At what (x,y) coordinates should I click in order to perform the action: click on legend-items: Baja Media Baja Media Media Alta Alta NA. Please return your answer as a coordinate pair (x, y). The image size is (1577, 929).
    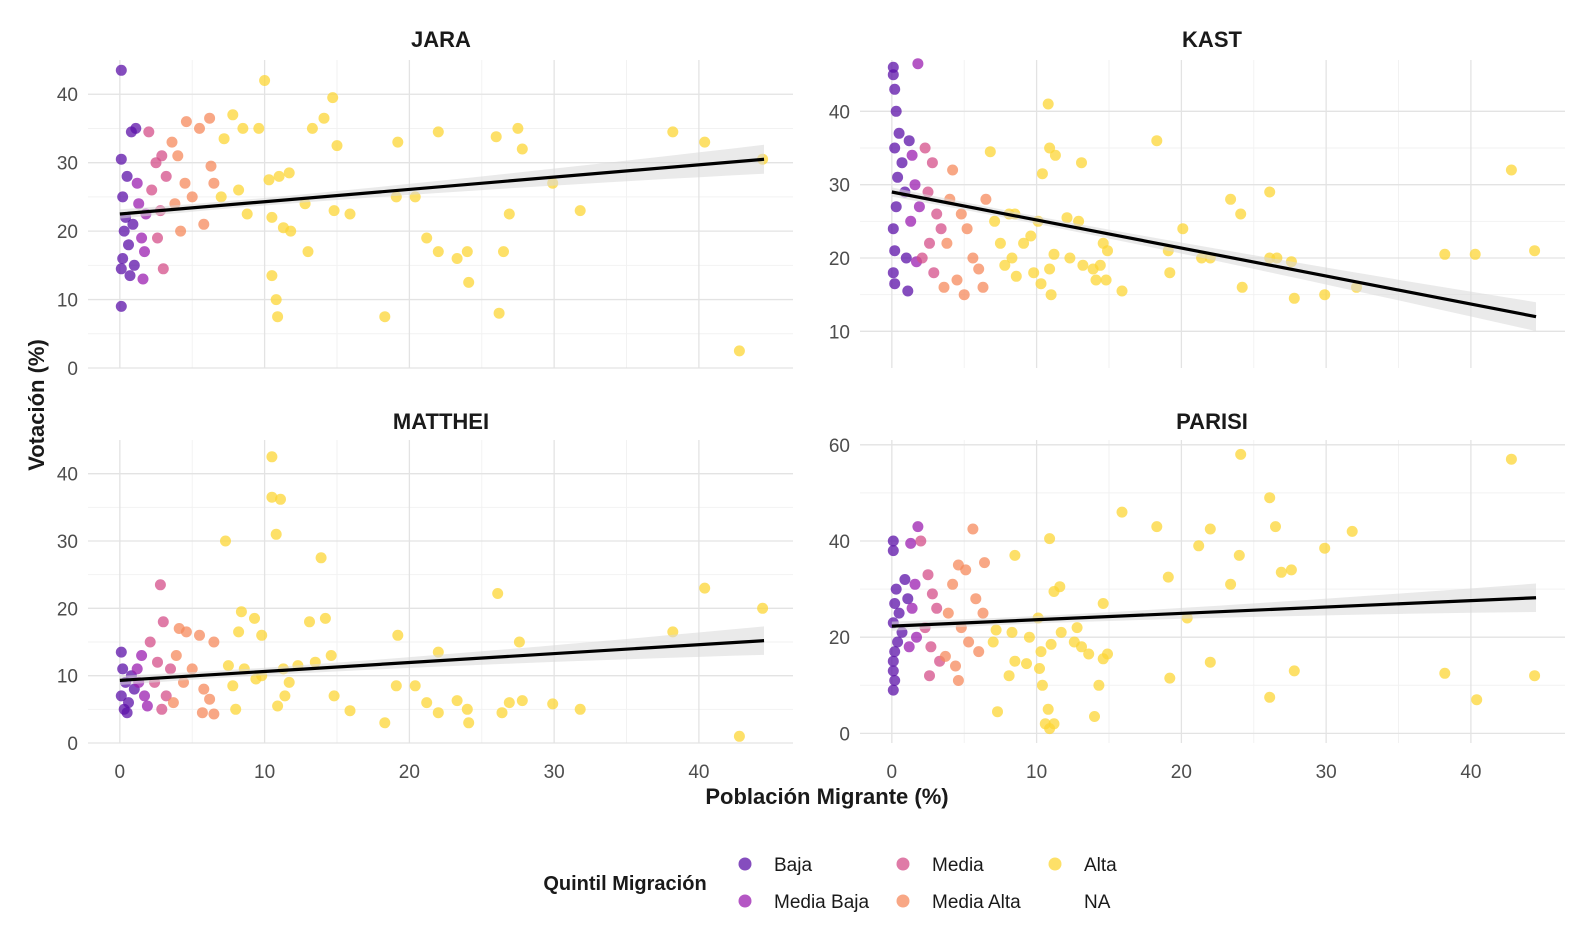
    Looking at the image, I should click on (927, 884).